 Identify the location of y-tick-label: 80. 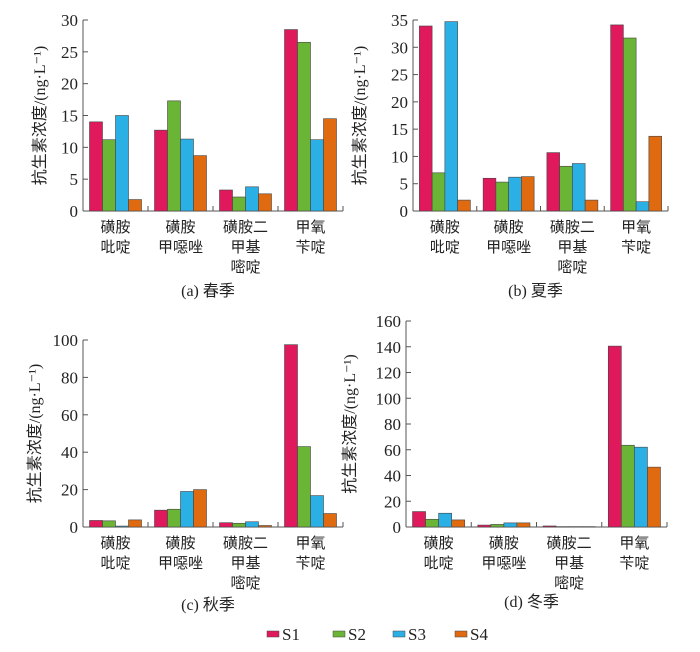
(392, 424).